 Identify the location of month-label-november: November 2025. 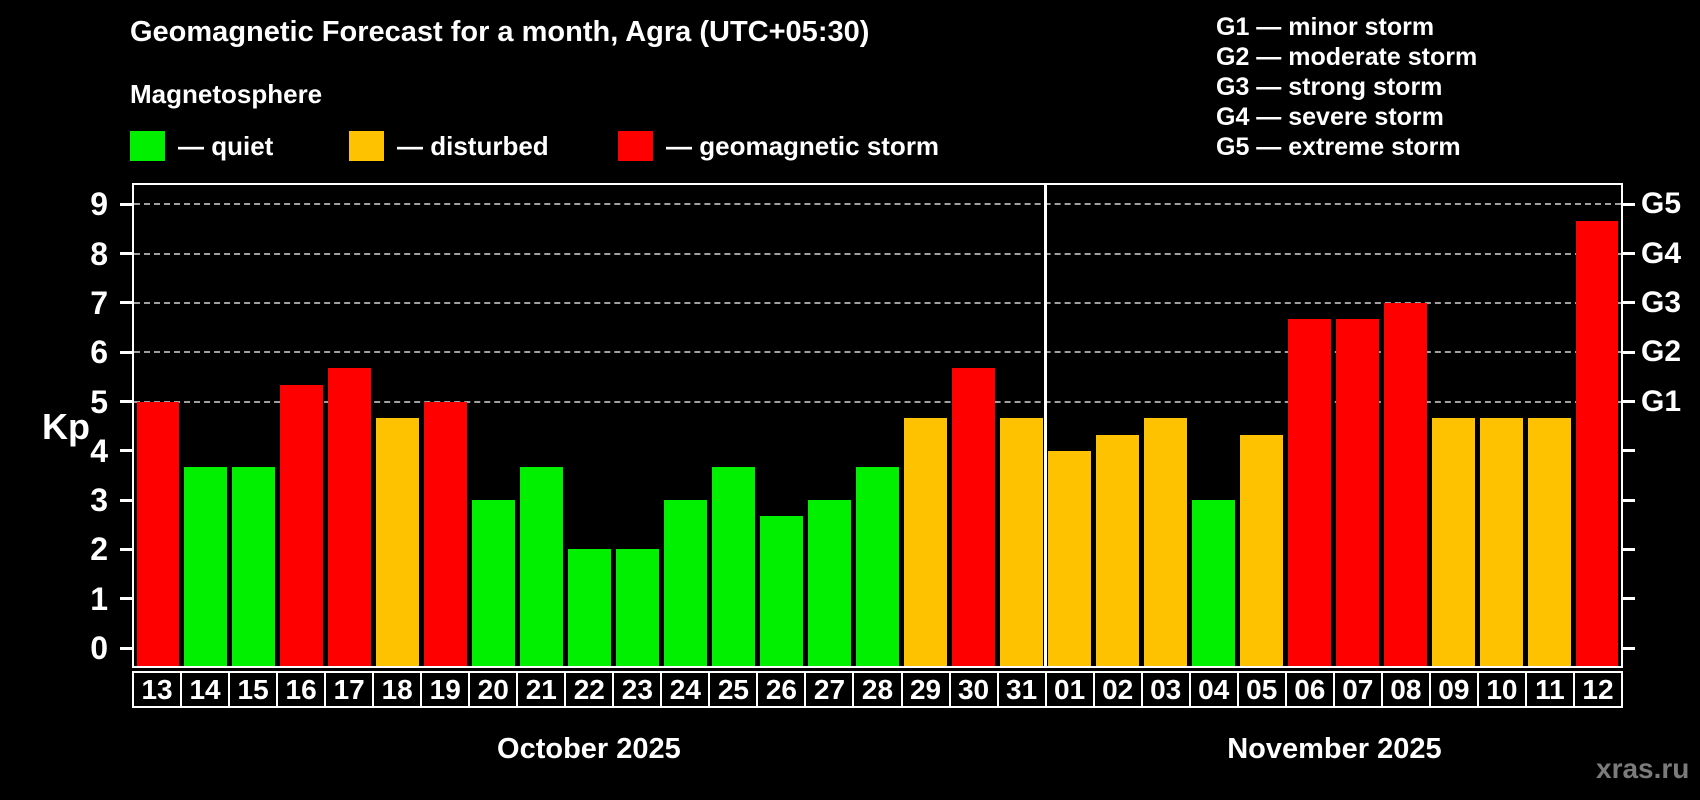
(1334, 749).